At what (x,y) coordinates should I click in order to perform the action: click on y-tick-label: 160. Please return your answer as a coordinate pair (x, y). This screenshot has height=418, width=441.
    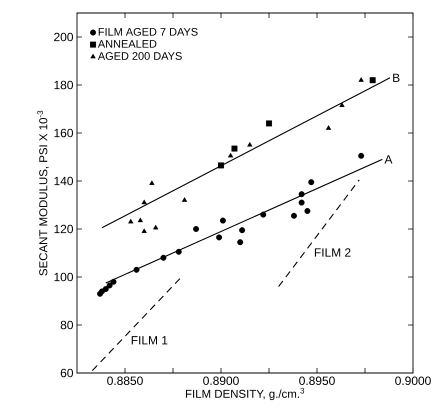
    Looking at the image, I should click on (64, 133).